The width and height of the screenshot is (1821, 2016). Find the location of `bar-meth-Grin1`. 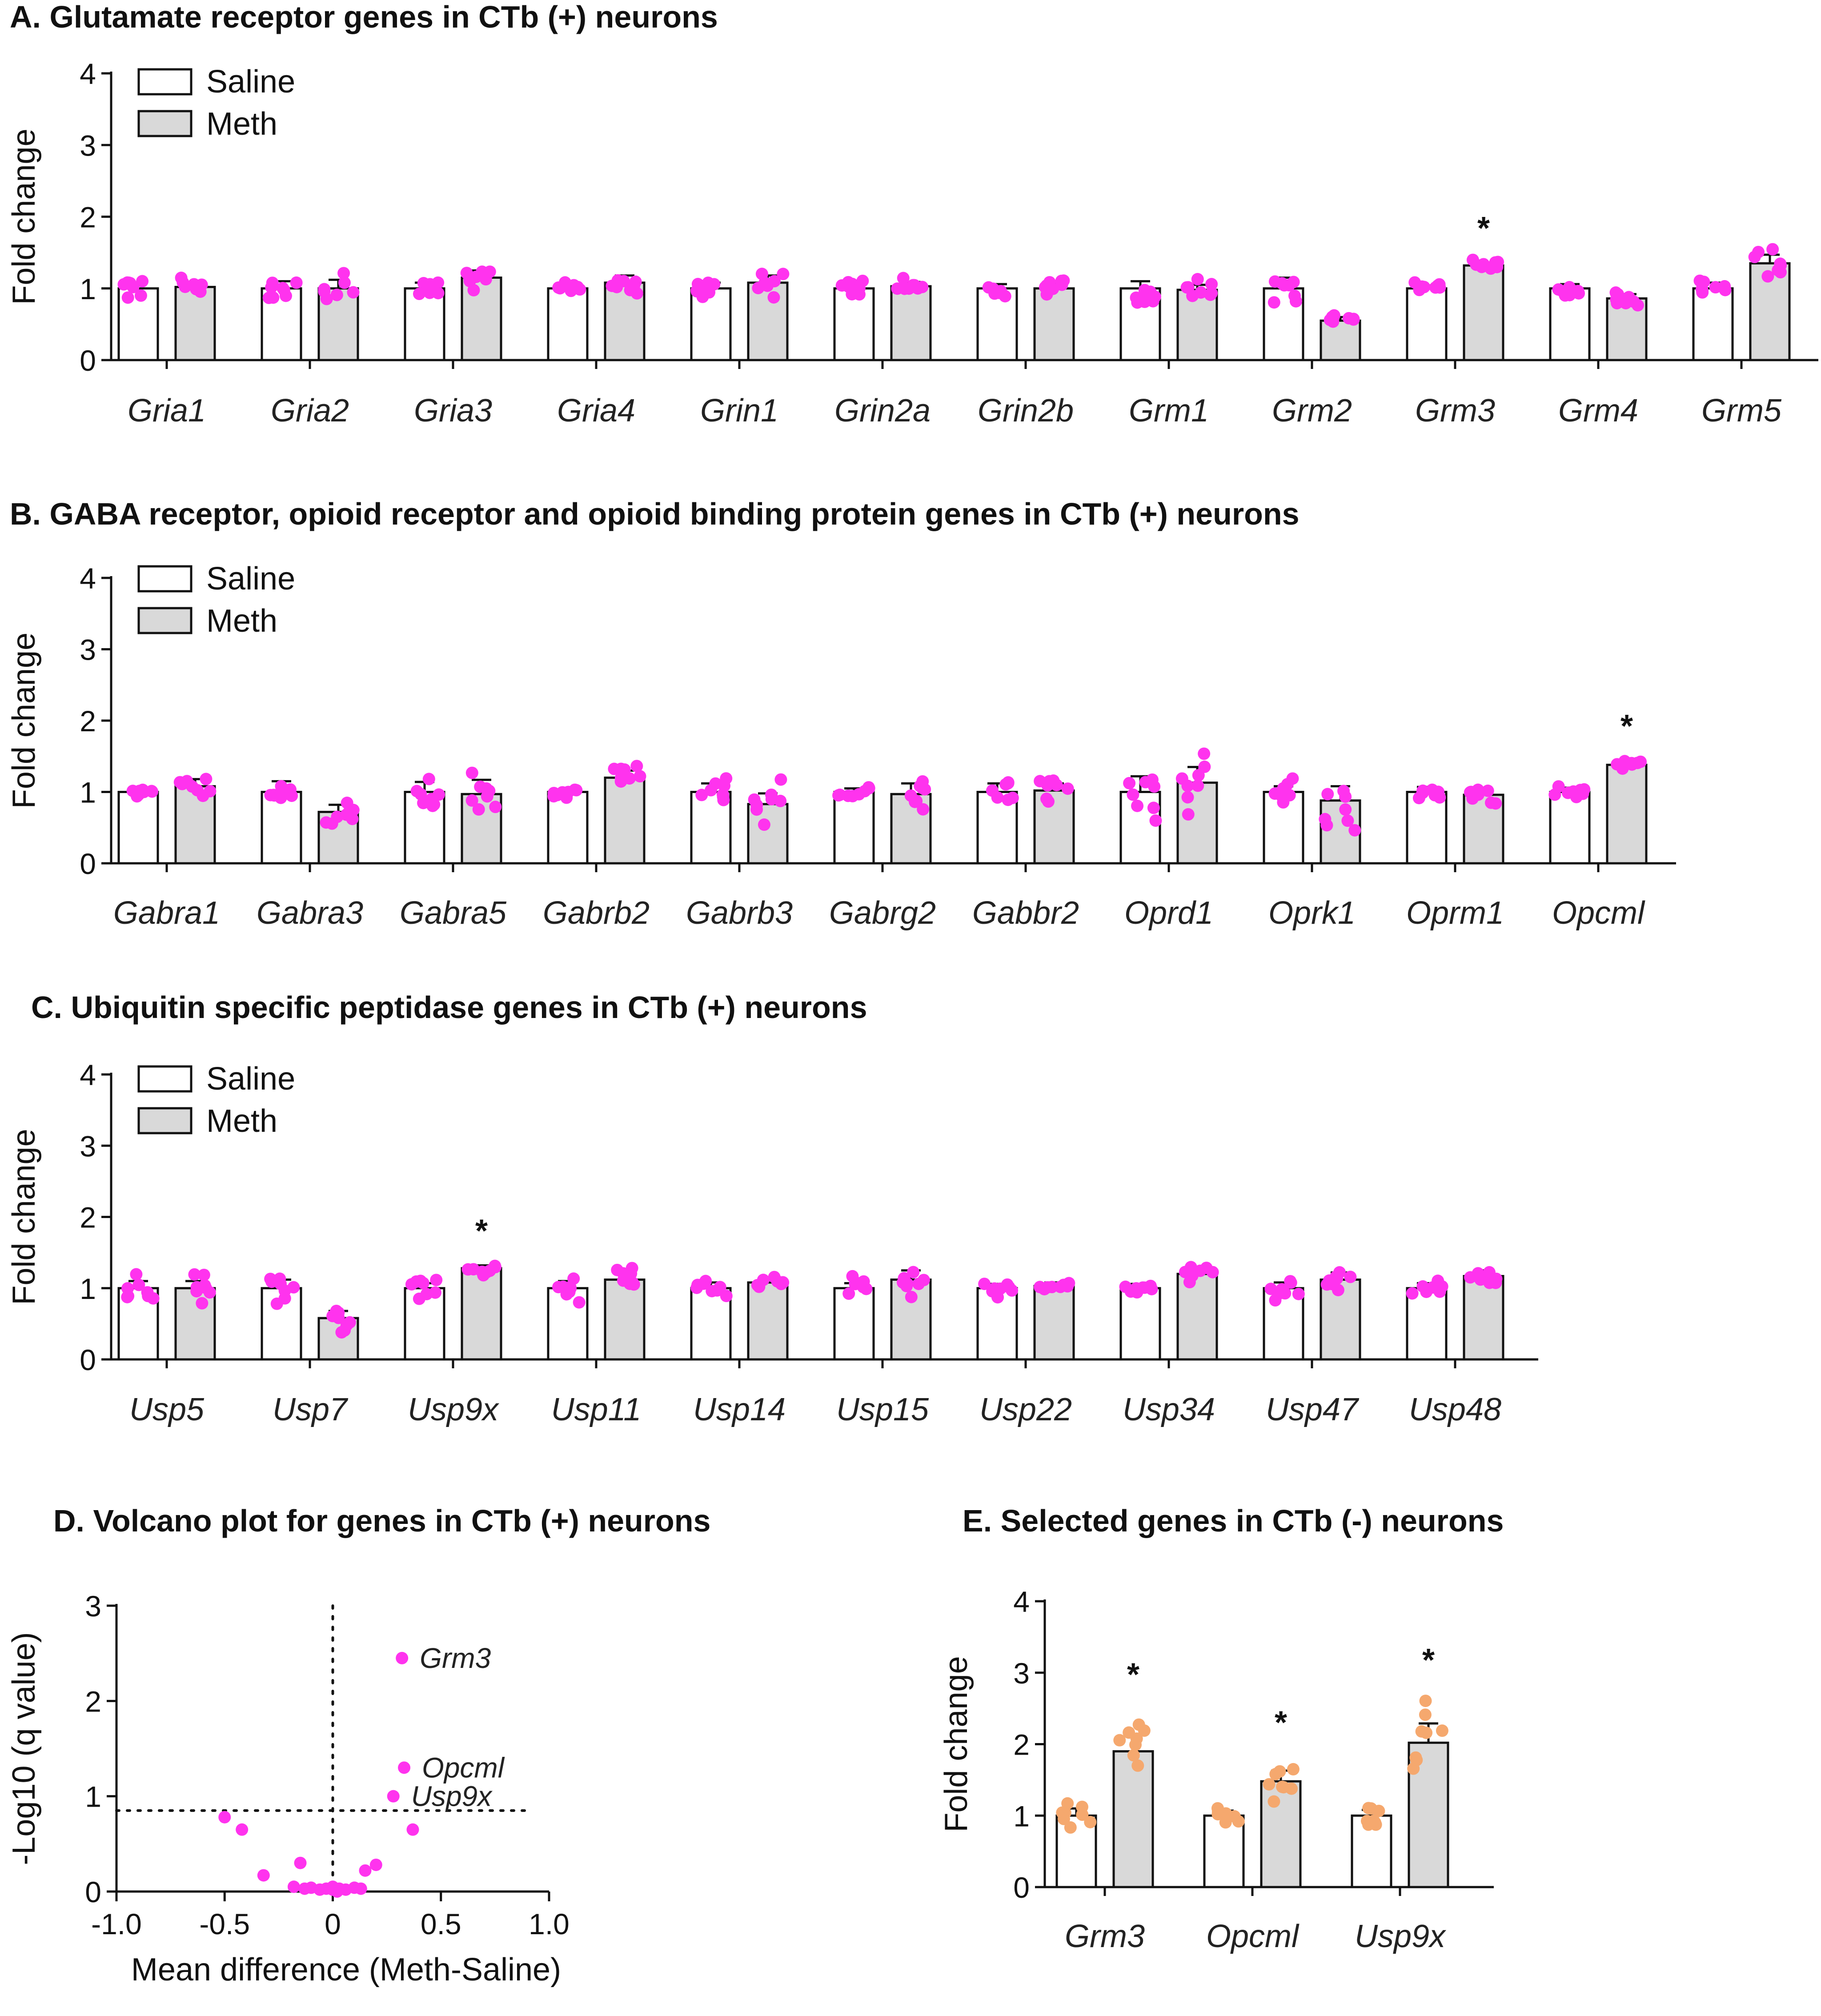

bar-meth-Grin1 is located at coordinates (768, 321).